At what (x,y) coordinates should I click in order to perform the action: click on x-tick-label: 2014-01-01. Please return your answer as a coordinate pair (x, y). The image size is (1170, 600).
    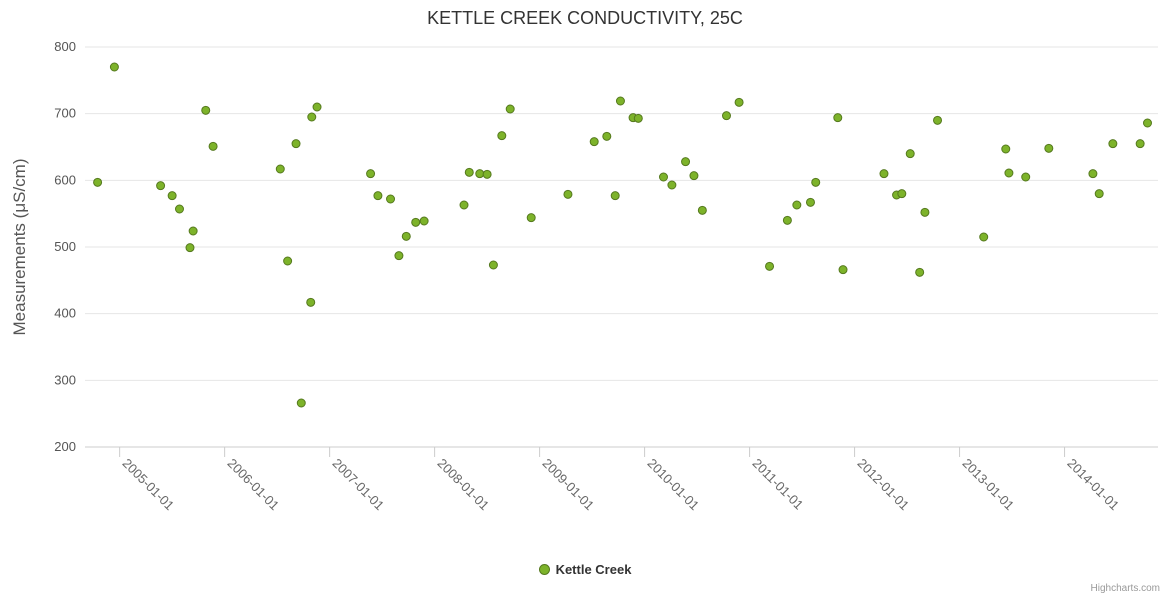
    Looking at the image, I should click on (1093, 485).